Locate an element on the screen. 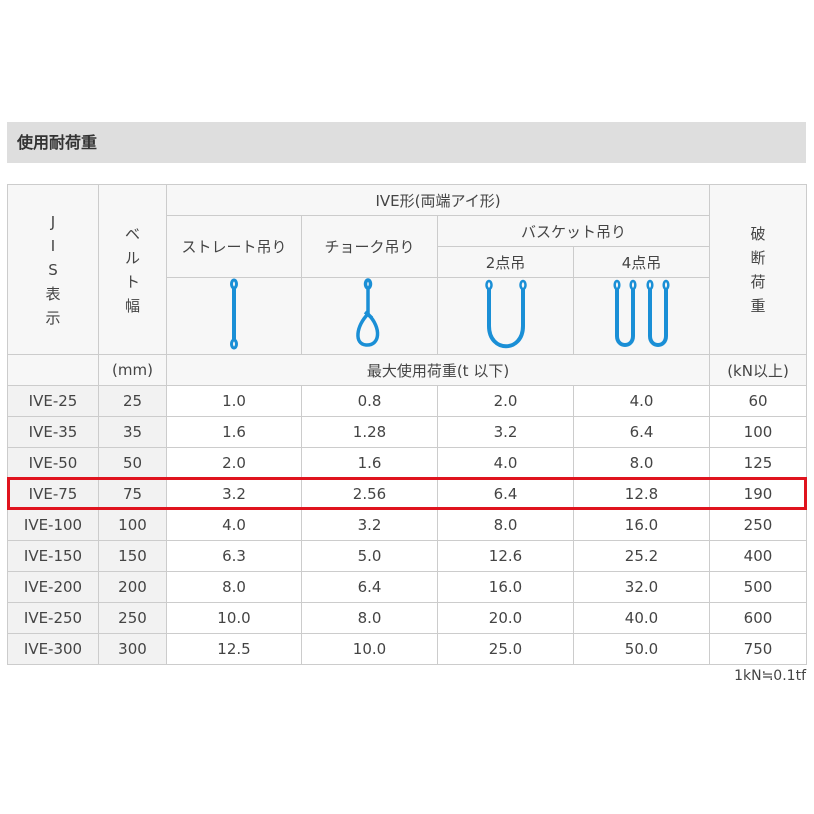 The height and width of the screenshot is (814, 814). basket-4-header: 4点吊 is located at coordinates (641, 262).